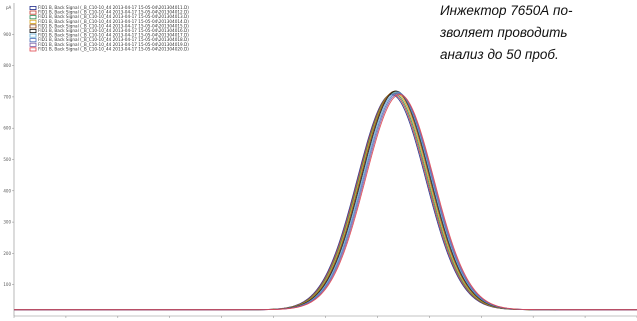 This screenshot has height=321, width=637. Describe the element at coordinates (7, 34) in the screenshot. I see `y-tick-label: 900` at that location.